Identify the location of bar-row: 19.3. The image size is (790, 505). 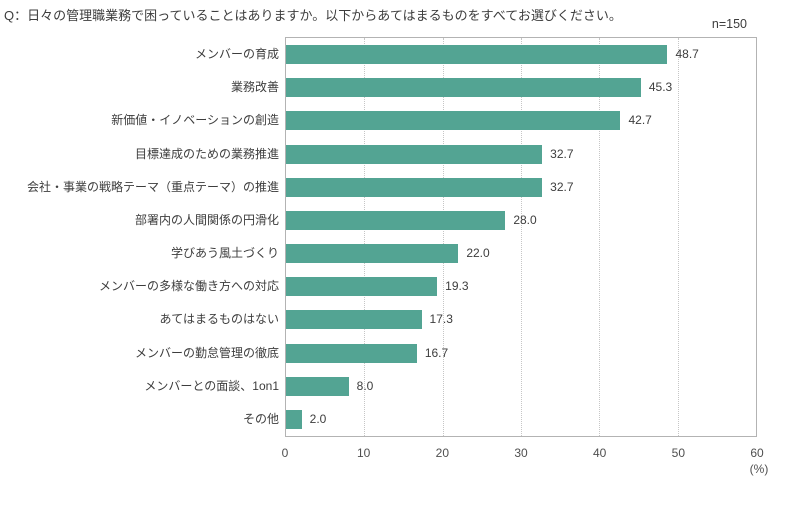
(521, 286).